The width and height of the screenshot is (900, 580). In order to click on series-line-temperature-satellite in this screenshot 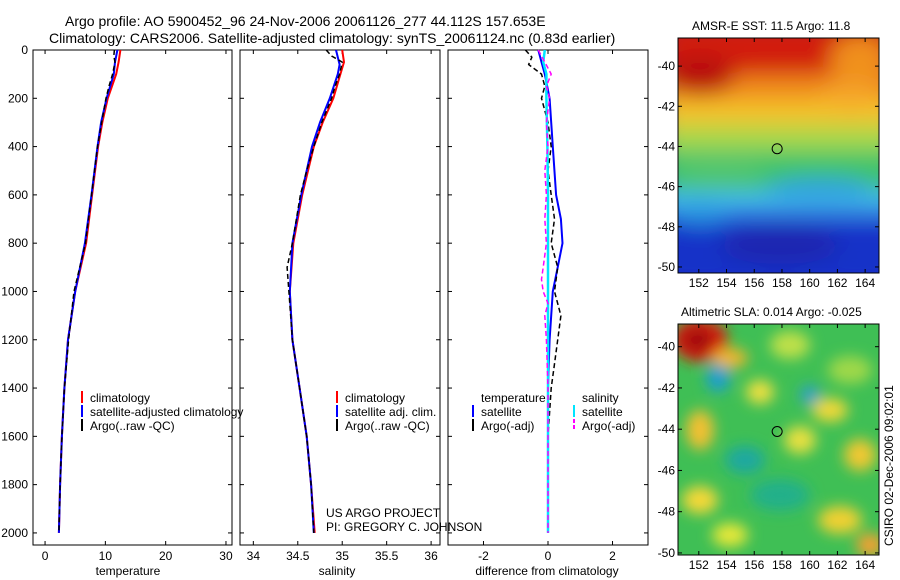, I will do `click(550, 291)`.